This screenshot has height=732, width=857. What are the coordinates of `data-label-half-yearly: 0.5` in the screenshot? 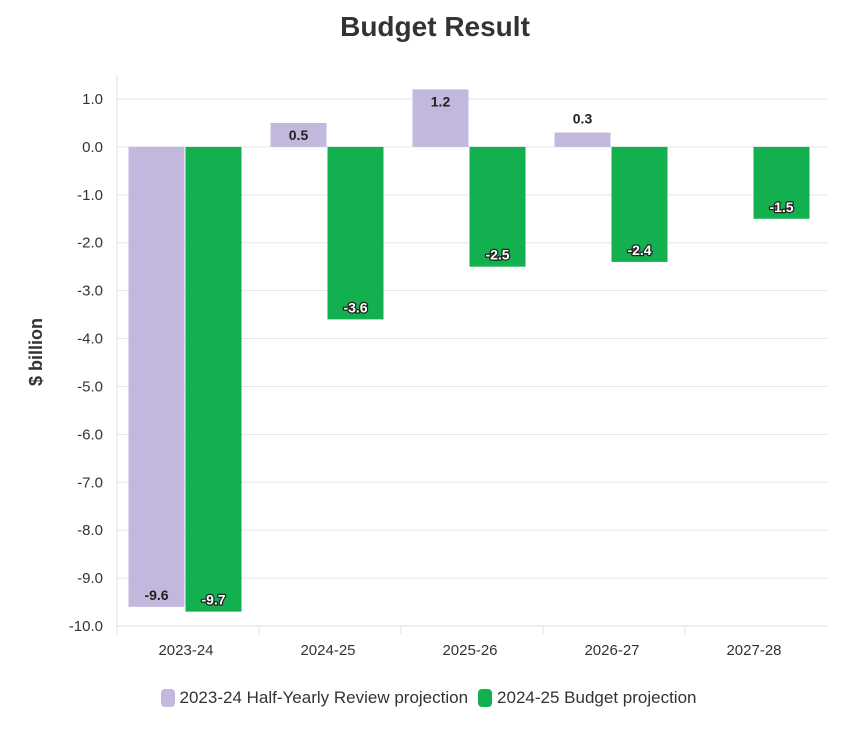 It's located at (299, 135).